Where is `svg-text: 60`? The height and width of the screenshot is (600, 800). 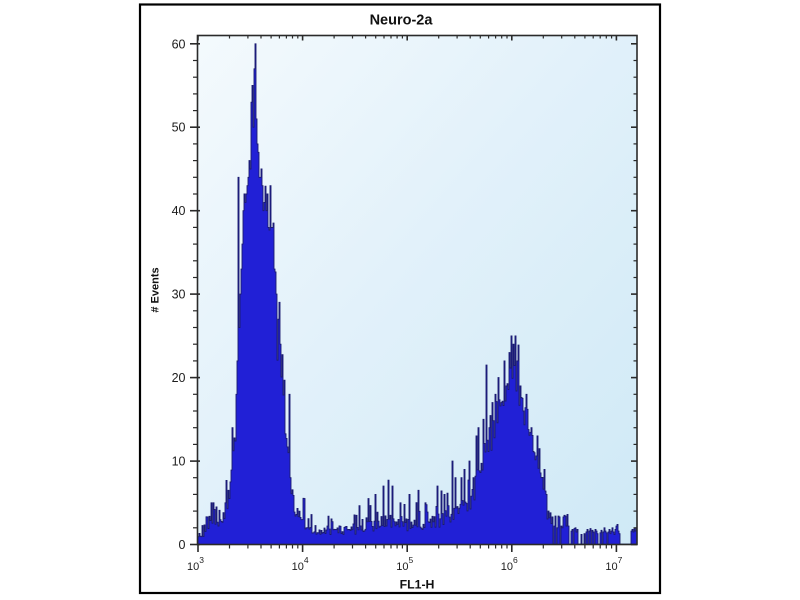
svg-text: 60 is located at coordinates (179, 44).